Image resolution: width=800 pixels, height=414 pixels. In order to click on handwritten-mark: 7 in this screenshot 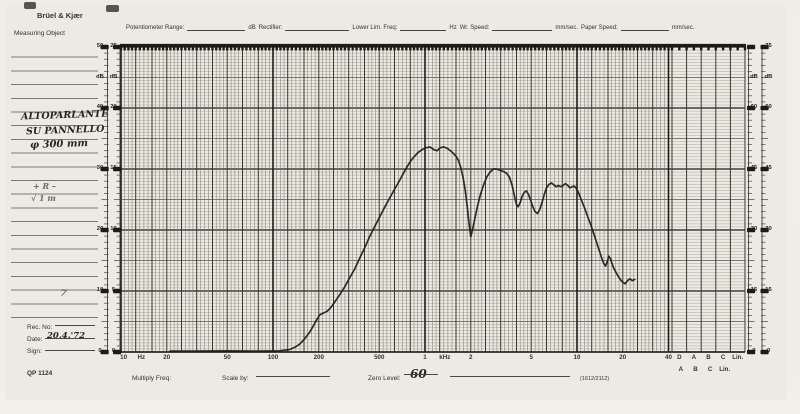, I will do `click(63, 294)`.